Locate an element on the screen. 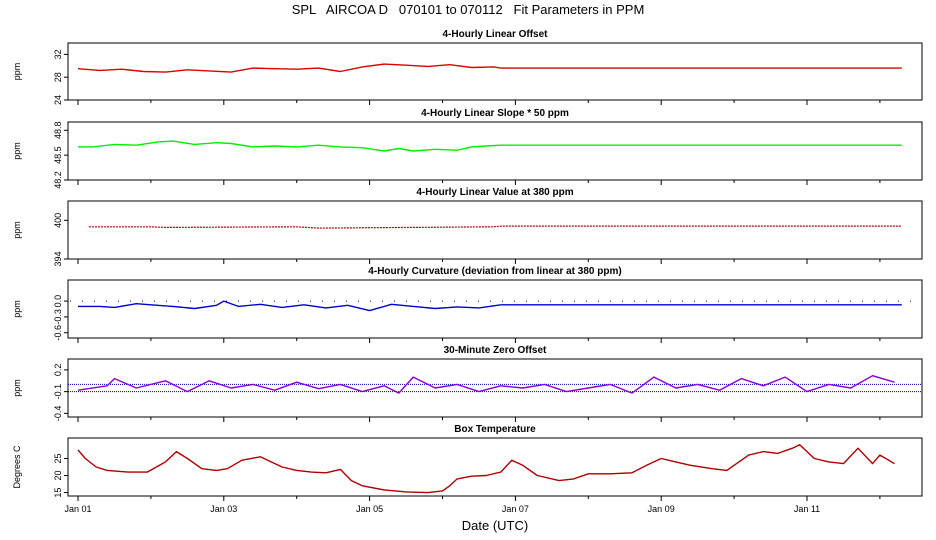 The image size is (936, 540). x-tick-label: Jan 11 is located at coordinates (807, 509).